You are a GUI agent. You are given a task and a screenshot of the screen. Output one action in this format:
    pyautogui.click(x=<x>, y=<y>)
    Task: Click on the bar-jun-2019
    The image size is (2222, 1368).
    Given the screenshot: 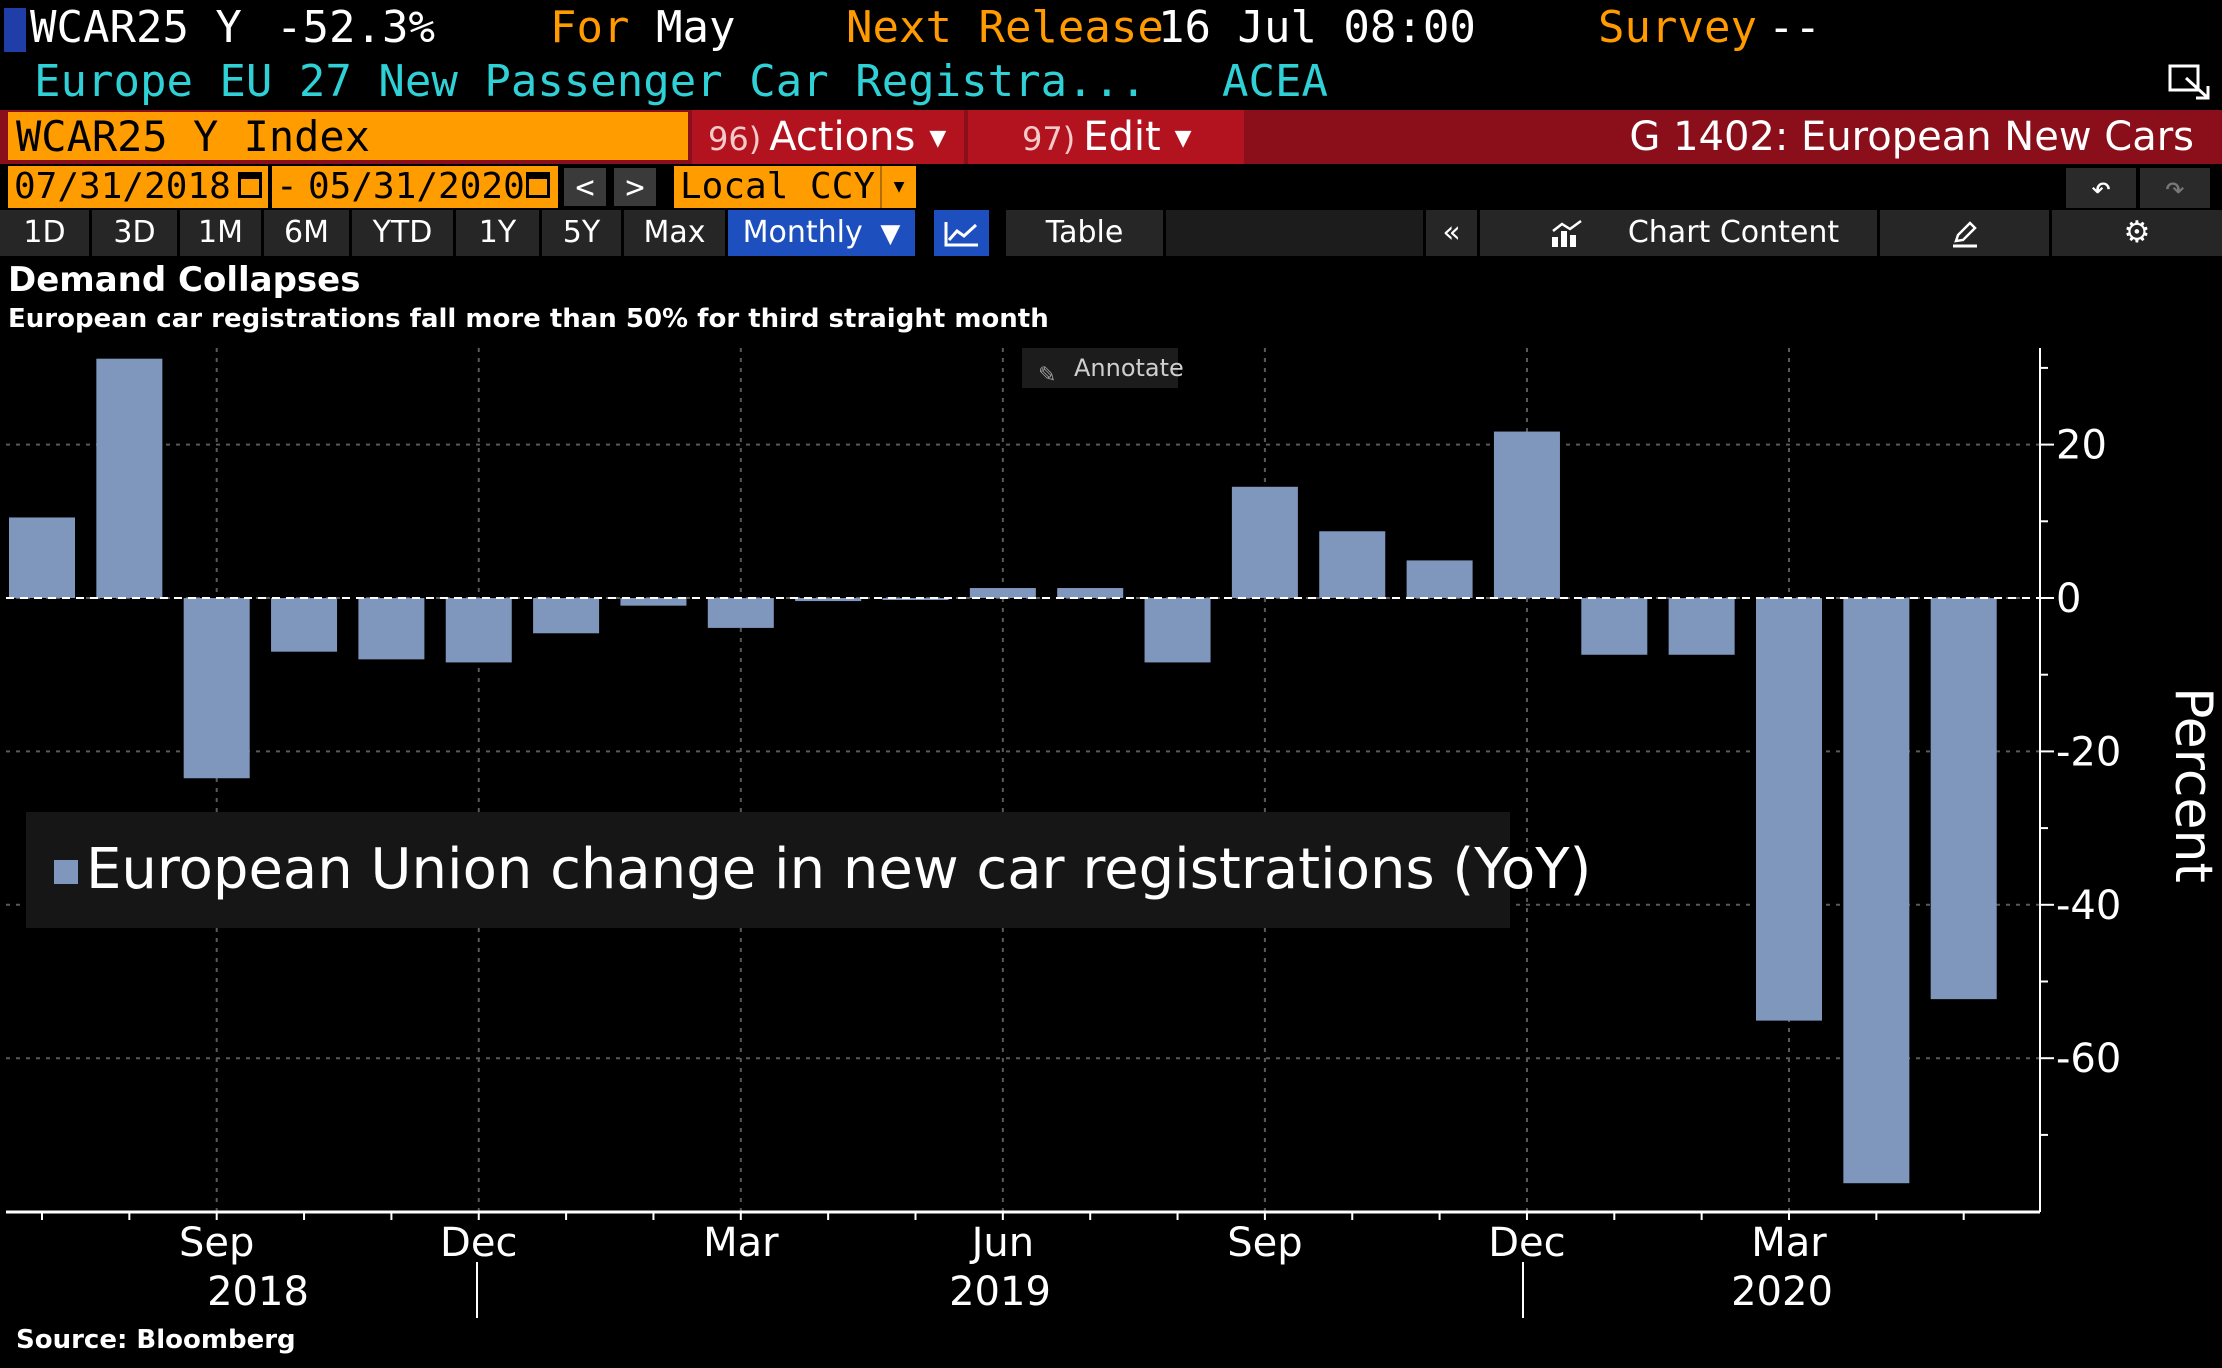 What is the action you would take?
    pyautogui.click(x=1002, y=593)
    